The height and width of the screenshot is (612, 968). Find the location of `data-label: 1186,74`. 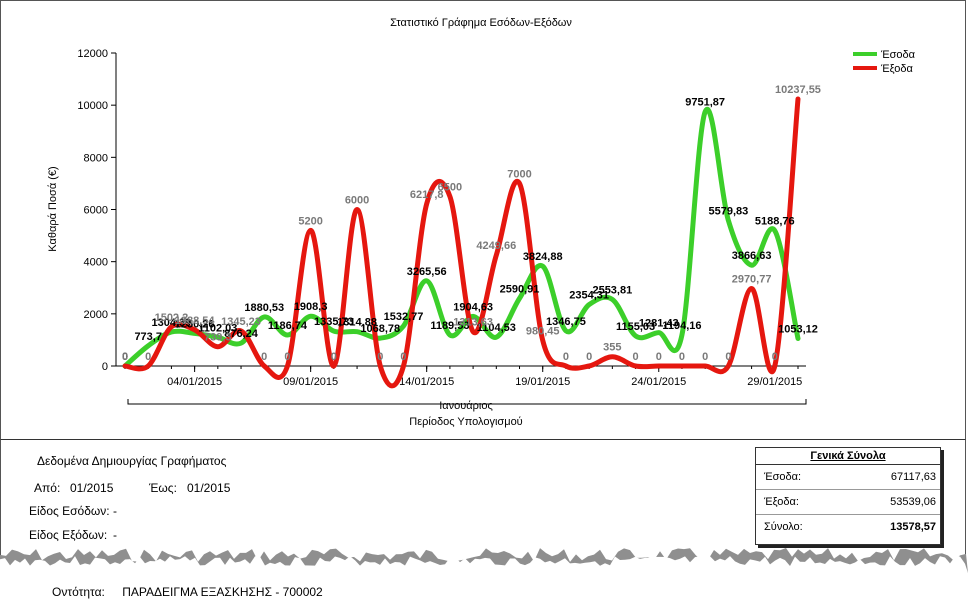

data-label: 1186,74 is located at coordinates (288, 326).